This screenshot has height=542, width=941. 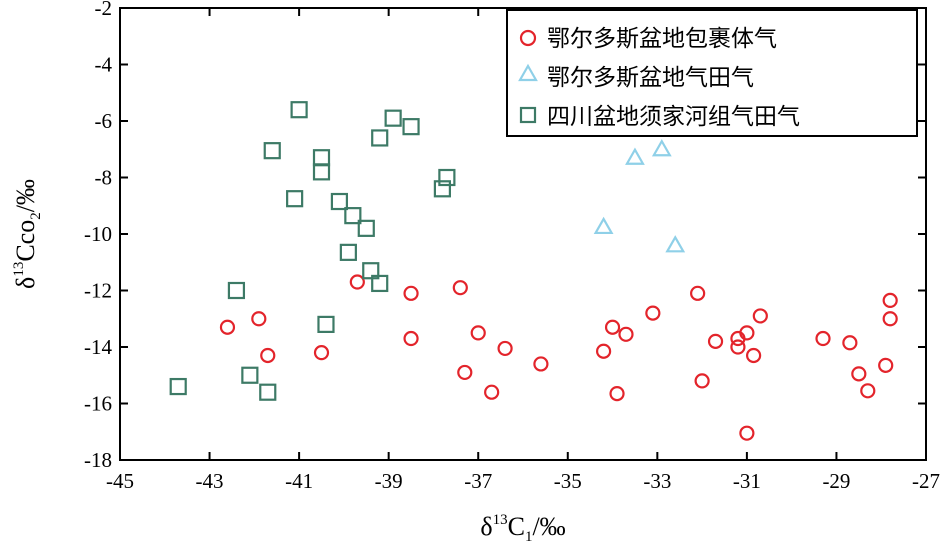 What do you see at coordinates (528, 72) in the screenshot?
I see `legend-marker-triangle` at bounding box center [528, 72].